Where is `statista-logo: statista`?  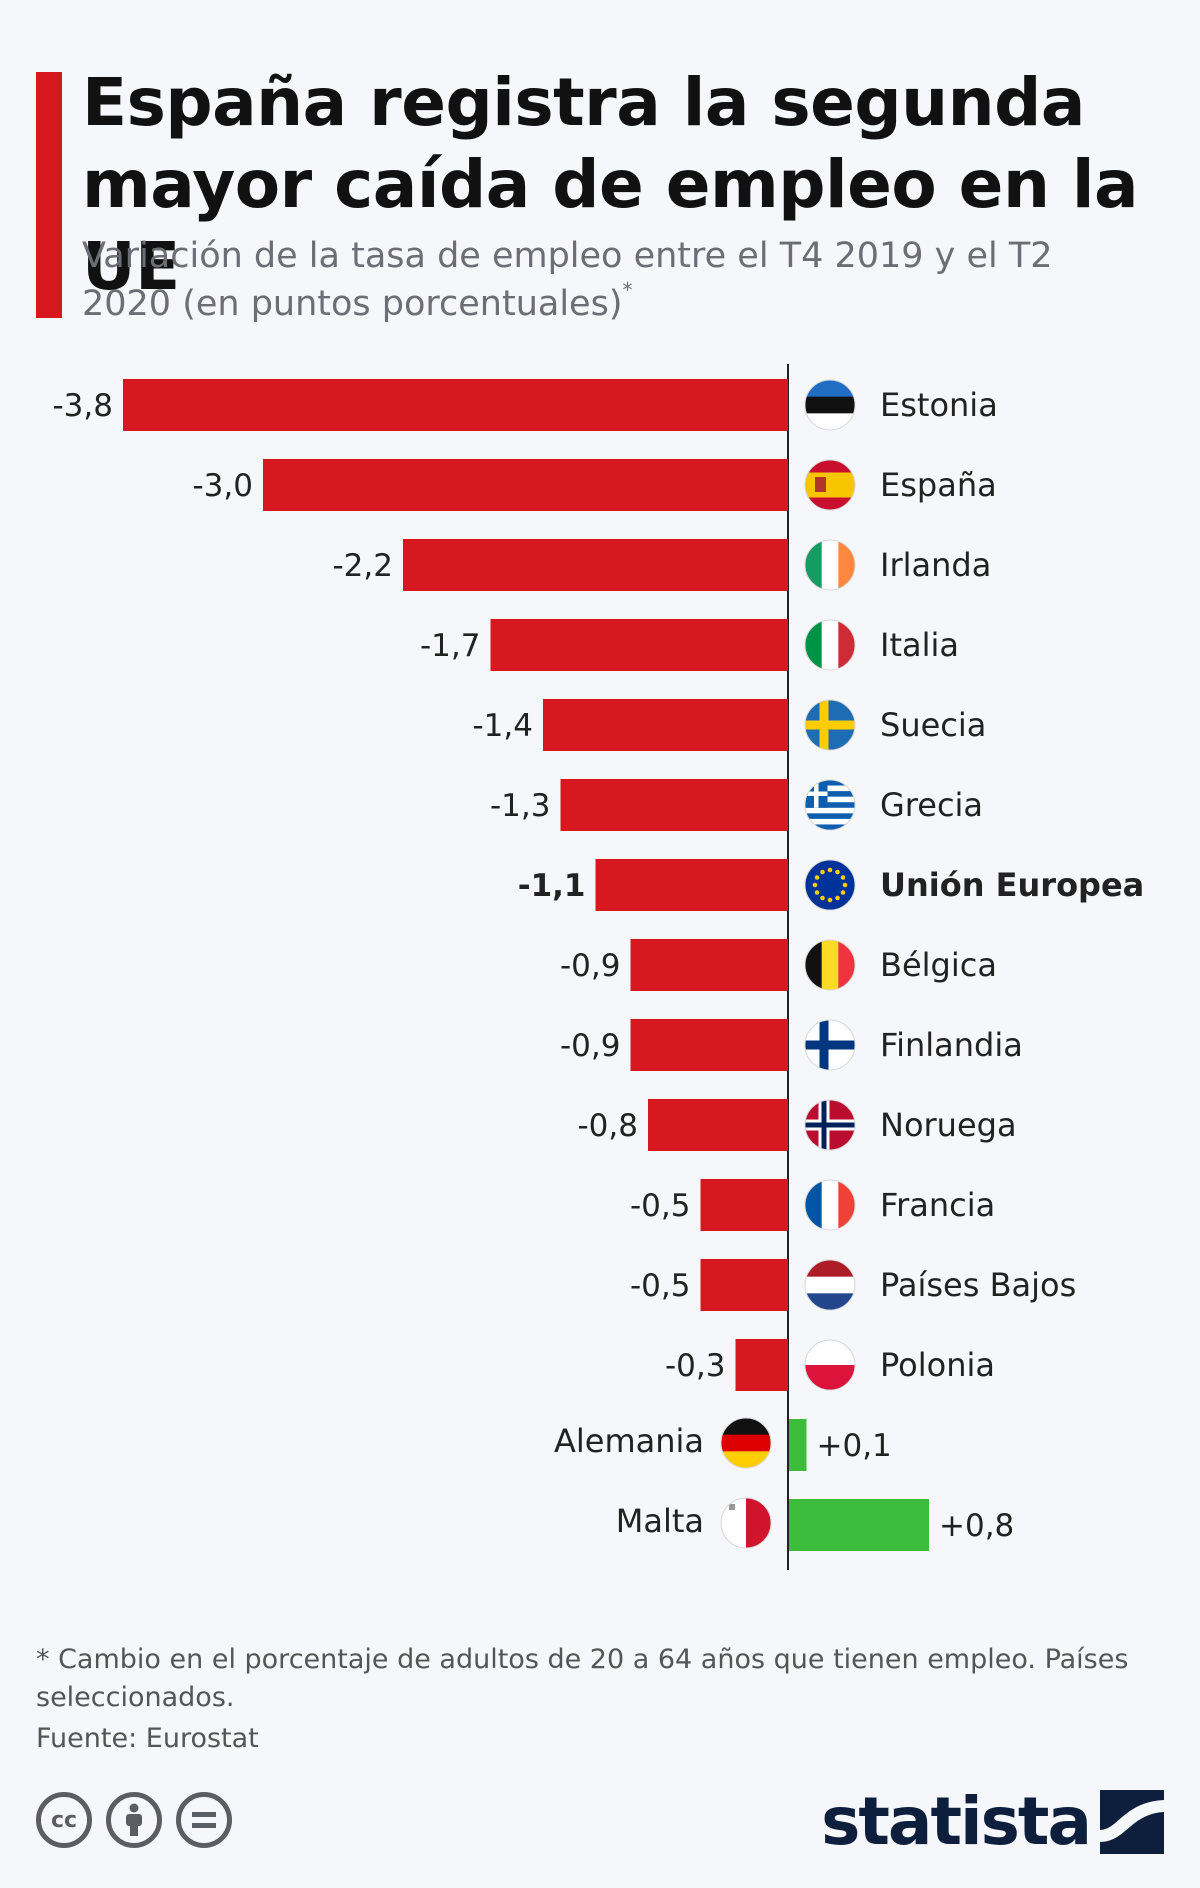 statista-logo: statista is located at coordinates (992, 1822).